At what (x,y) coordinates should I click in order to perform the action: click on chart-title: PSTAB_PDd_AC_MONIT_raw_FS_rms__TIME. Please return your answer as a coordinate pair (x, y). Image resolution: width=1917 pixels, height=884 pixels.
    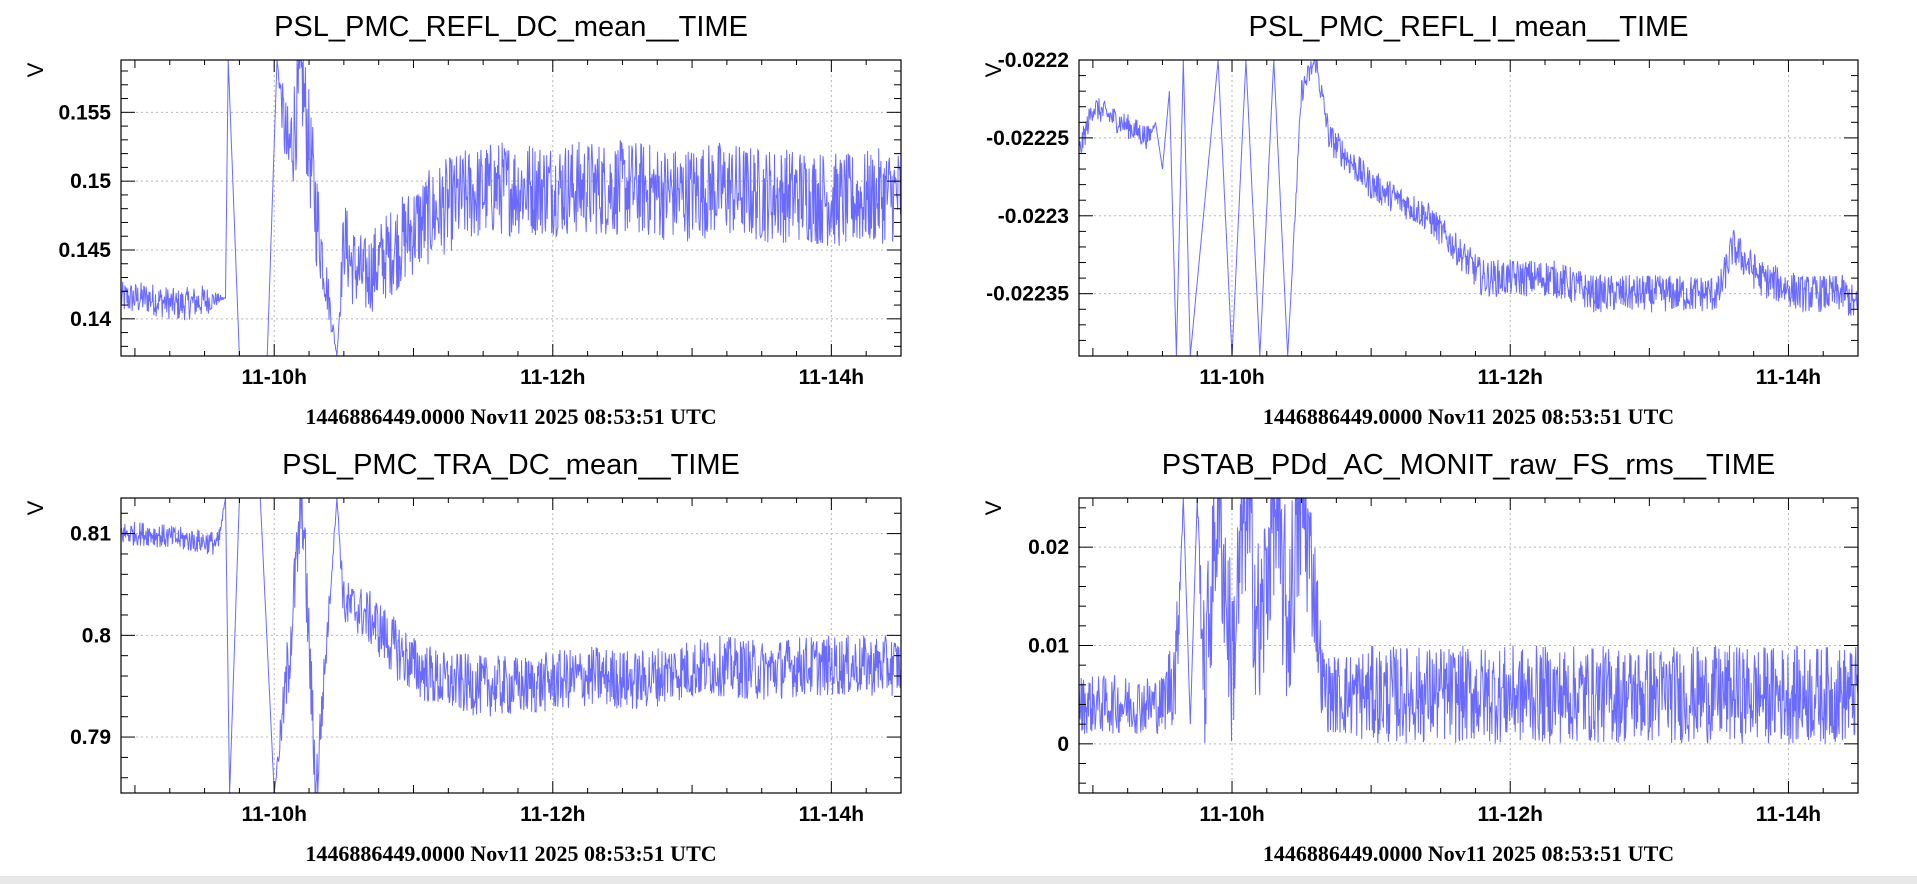
    Looking at the image, I should click on (1468, 465).